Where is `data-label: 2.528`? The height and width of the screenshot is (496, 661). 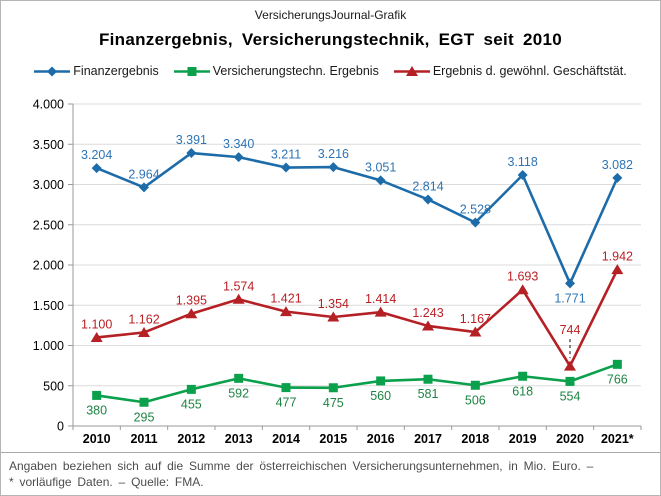
data-label: 2.528 is located at coordinates (475, 209).